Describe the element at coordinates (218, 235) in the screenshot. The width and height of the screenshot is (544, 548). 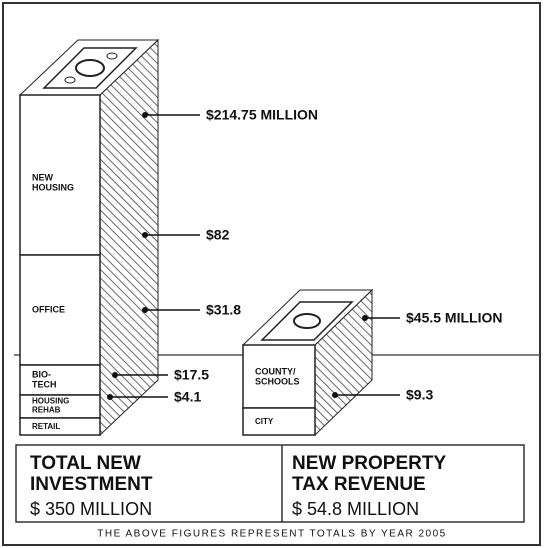
I see `amount-label: $82` at that location.